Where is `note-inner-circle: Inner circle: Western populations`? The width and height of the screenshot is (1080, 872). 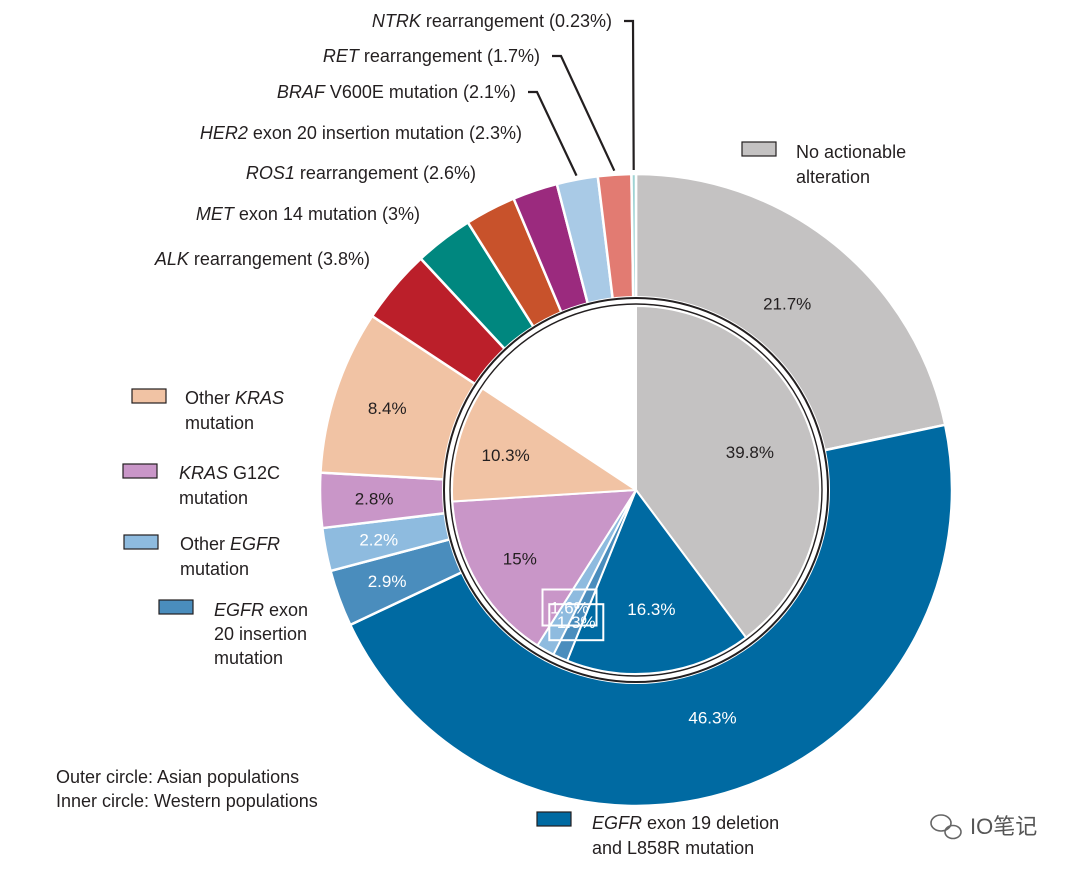 note-inner-circle: Inner circle: Western populations is located at coordinates (187, 801).